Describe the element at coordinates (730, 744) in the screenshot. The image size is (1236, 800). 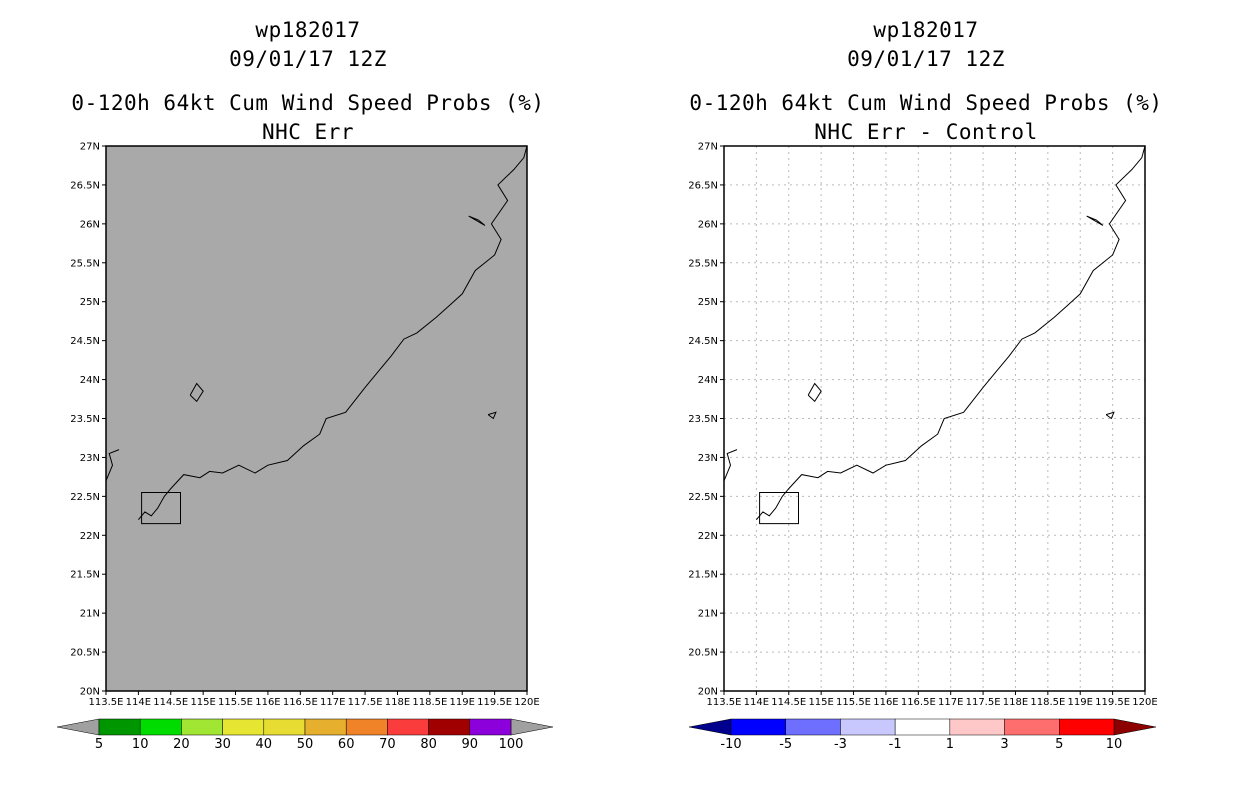
I see `colorbar-label: -10` at that location.